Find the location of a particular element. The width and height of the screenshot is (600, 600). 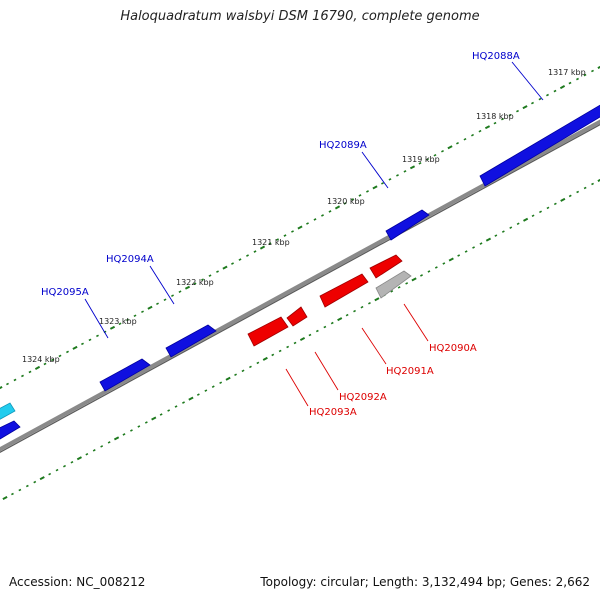

gene-label-hq2089a: HQ2089A is located at coordinates (343, 145).